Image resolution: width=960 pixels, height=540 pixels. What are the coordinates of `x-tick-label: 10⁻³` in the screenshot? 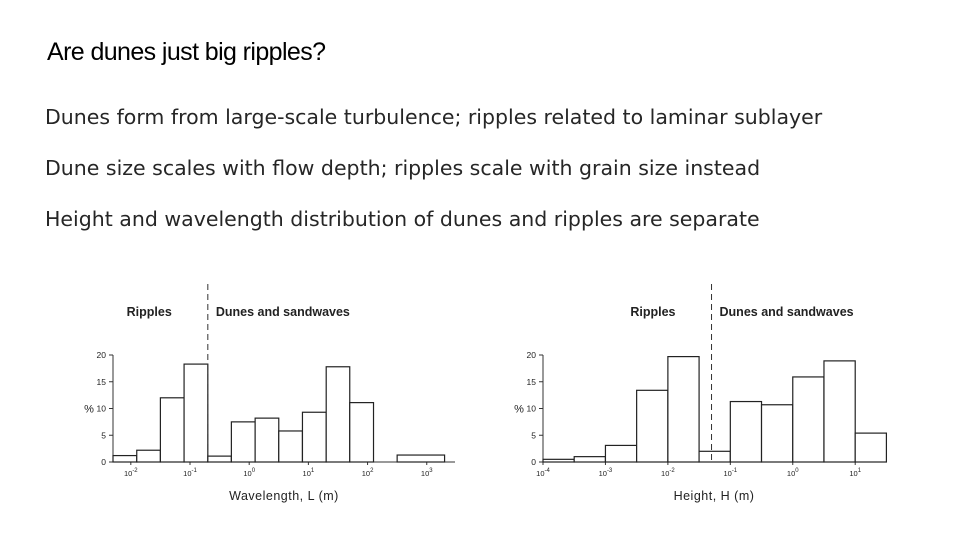 It's located at (606, 473).